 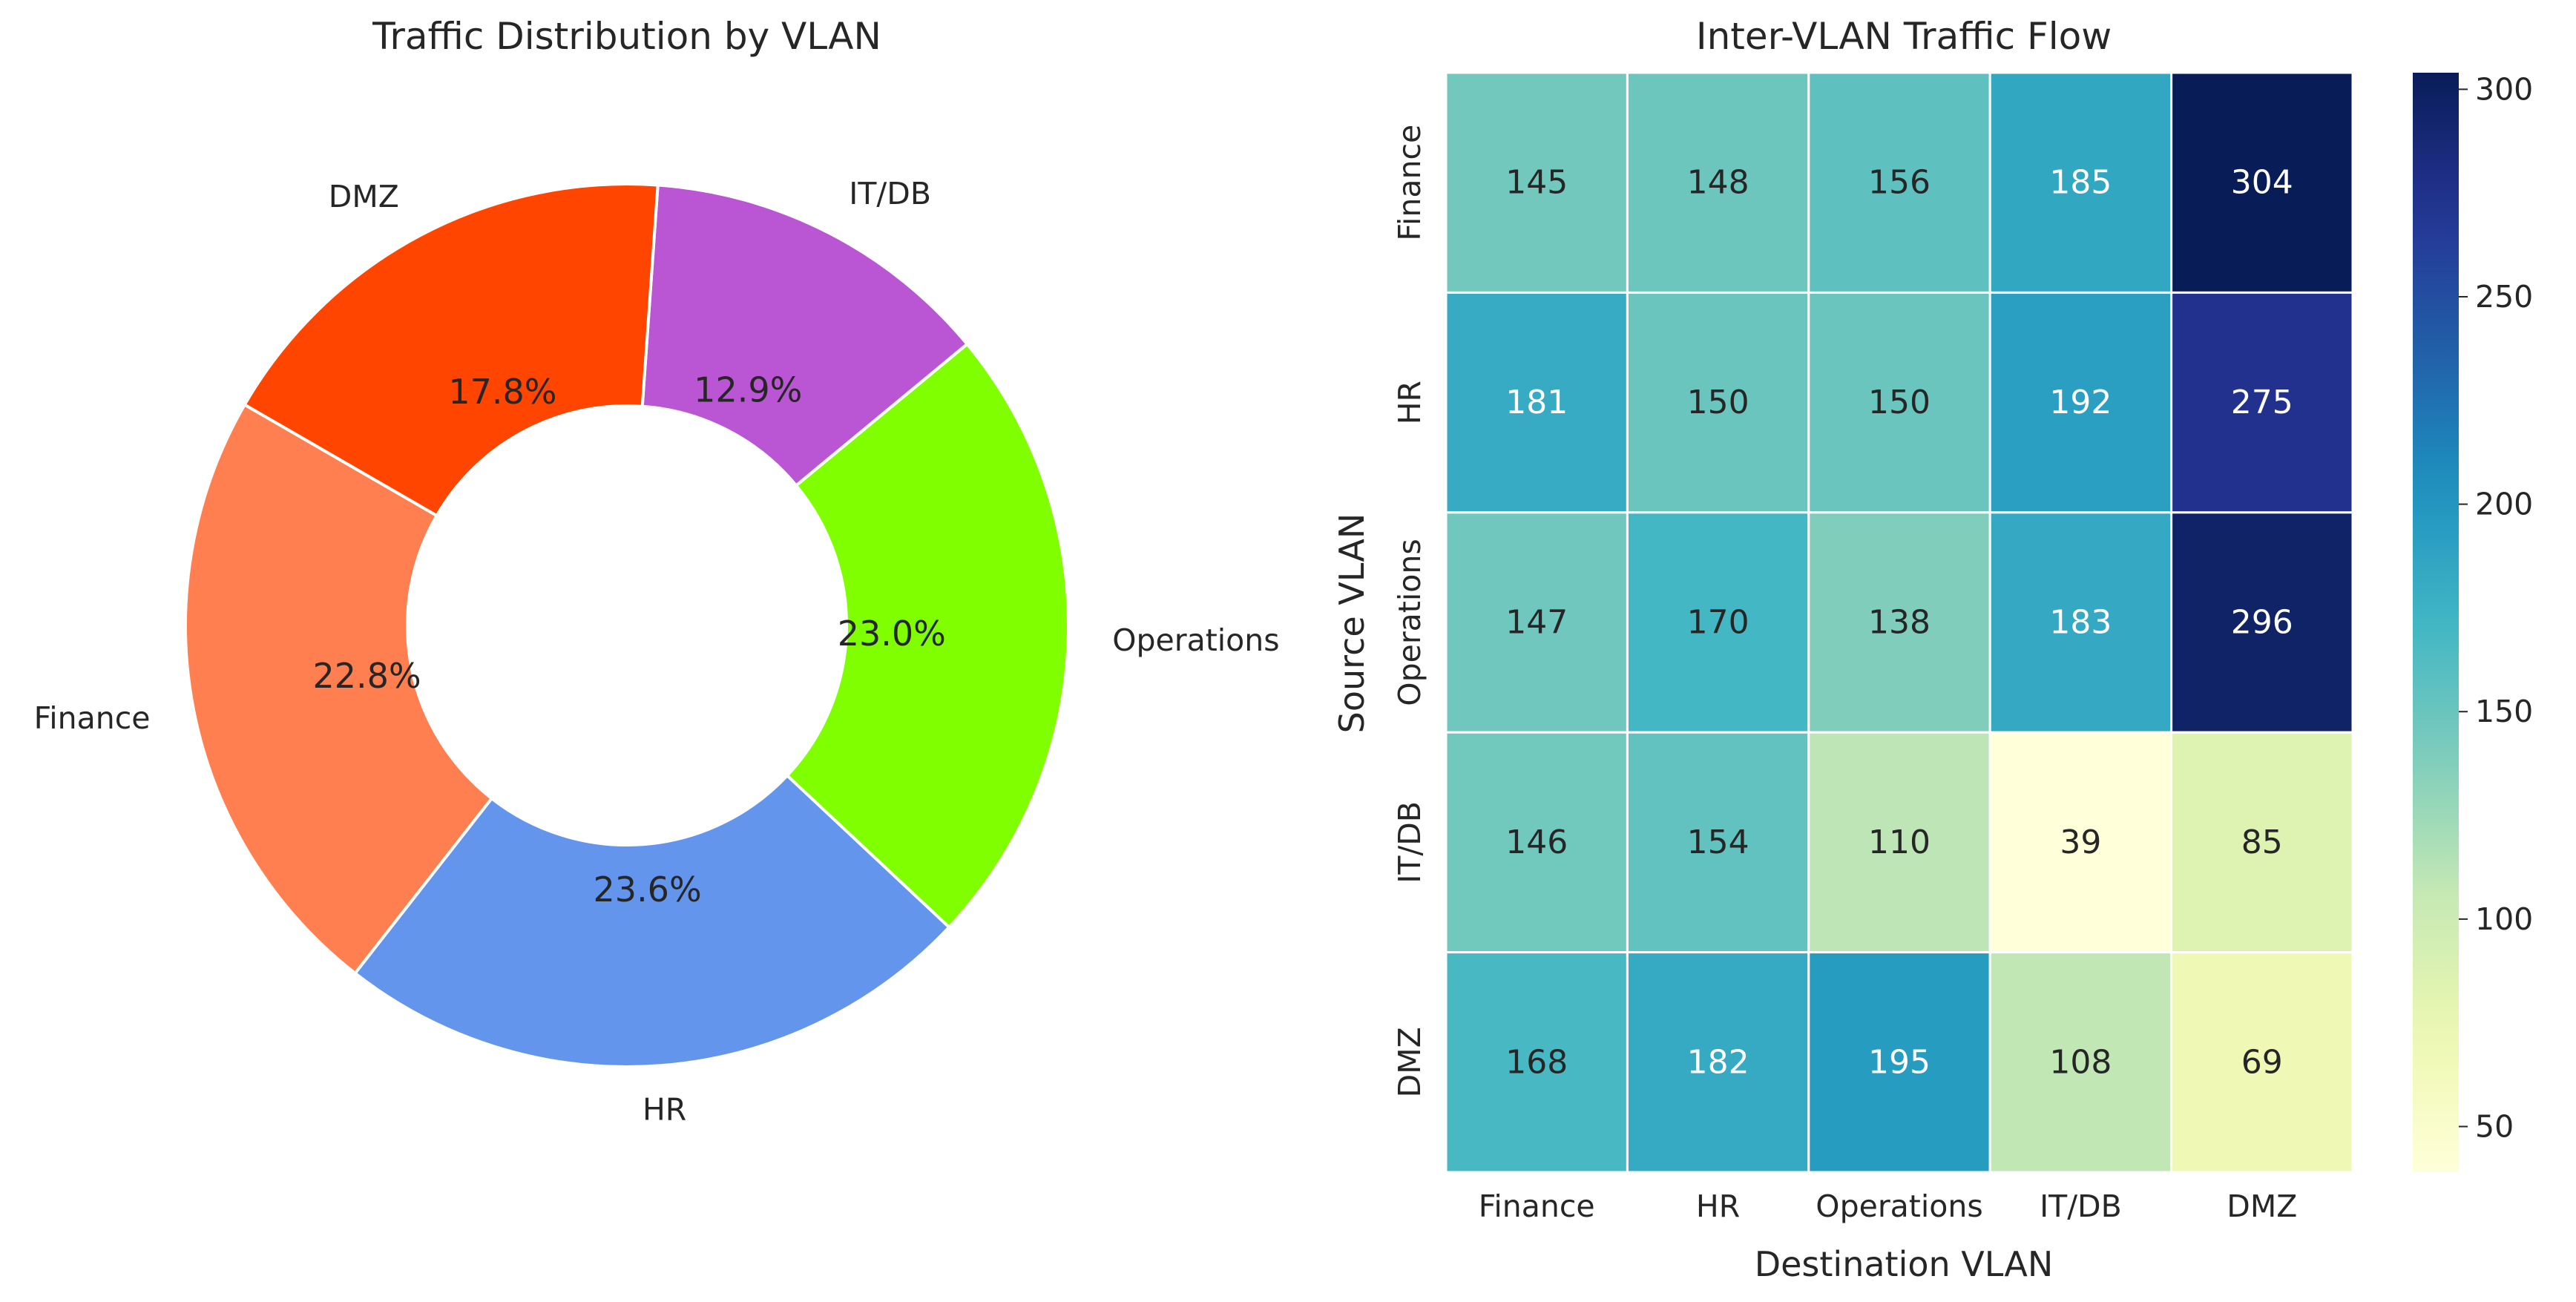 I want to click on heatmap-cell-finance-to-dmz, so click(x=2262, y=182).